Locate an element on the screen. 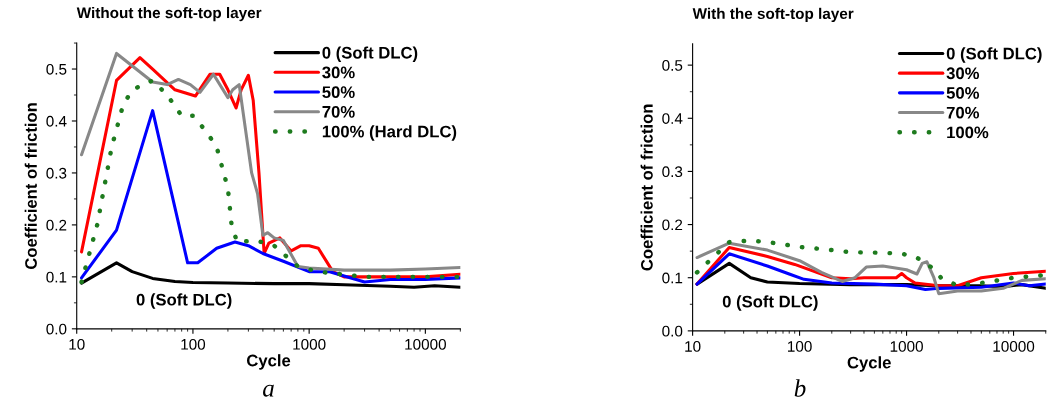 The image size is (1051, 410). chart-title: Without the soft-top layer is located at coordinates (169, 14).